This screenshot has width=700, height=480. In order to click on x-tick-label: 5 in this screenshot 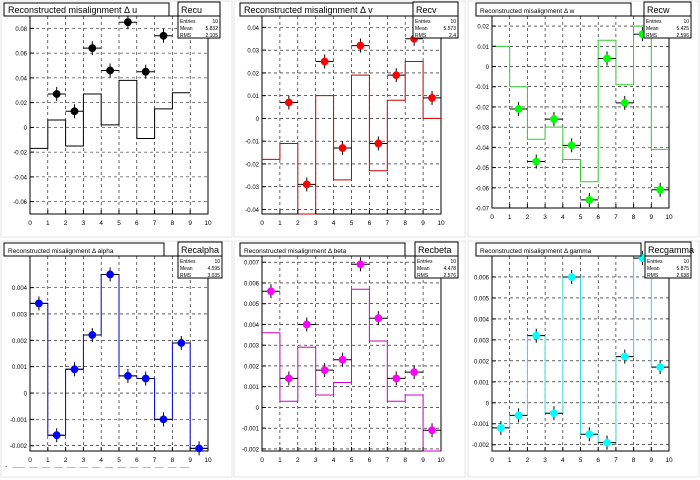, I will do `click(119, 223)`.